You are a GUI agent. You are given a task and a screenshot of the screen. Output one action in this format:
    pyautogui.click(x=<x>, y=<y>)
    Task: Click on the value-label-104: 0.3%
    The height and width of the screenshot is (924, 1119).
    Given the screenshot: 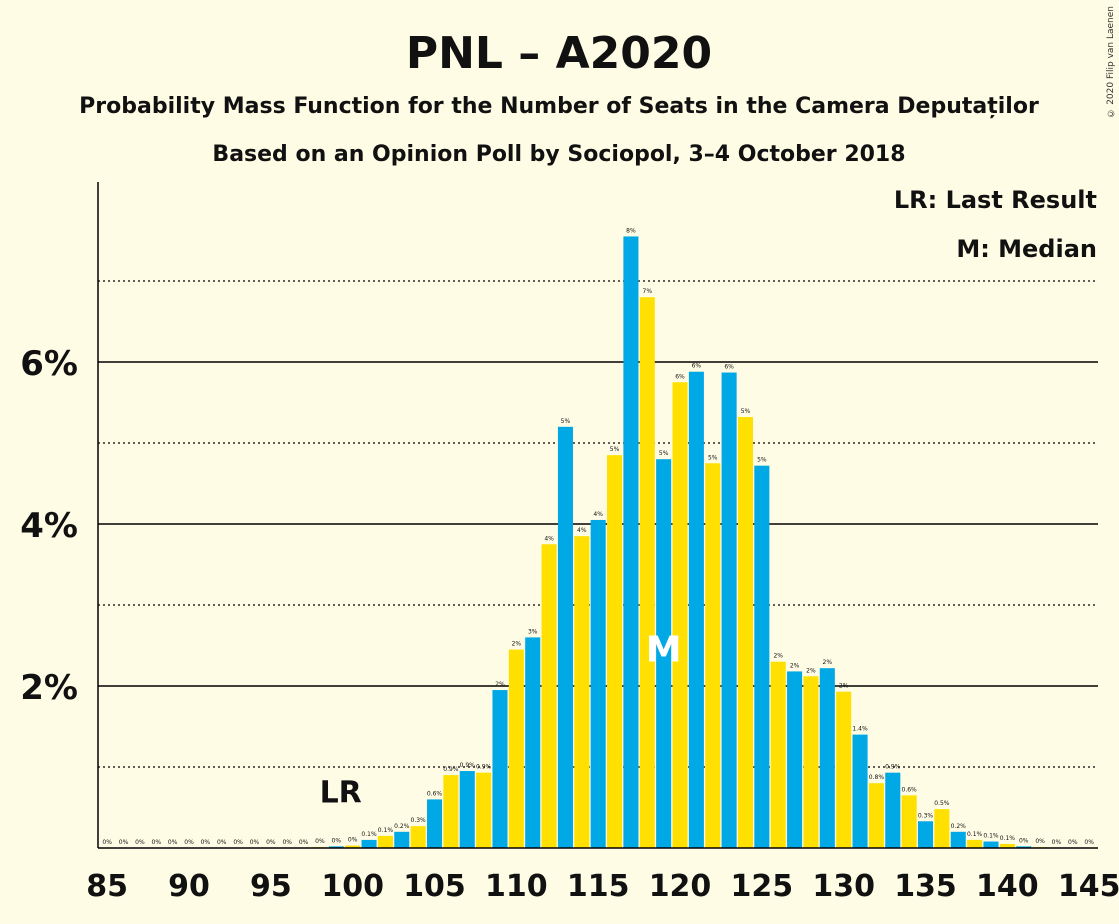 What is the action you would take?
    pyautogui.click(x=419, y=820)
    